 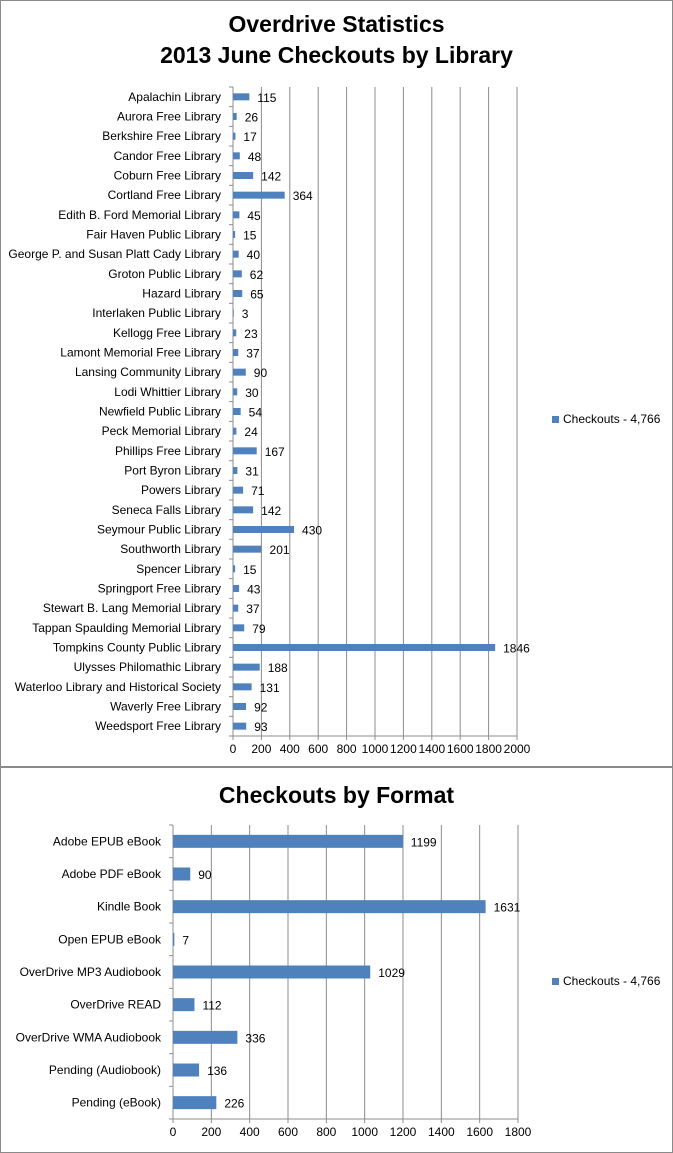 What do you see at coordinates (254, 590) in the screenshot?
I see `data-label: 43` at bounding box center [254, 590].